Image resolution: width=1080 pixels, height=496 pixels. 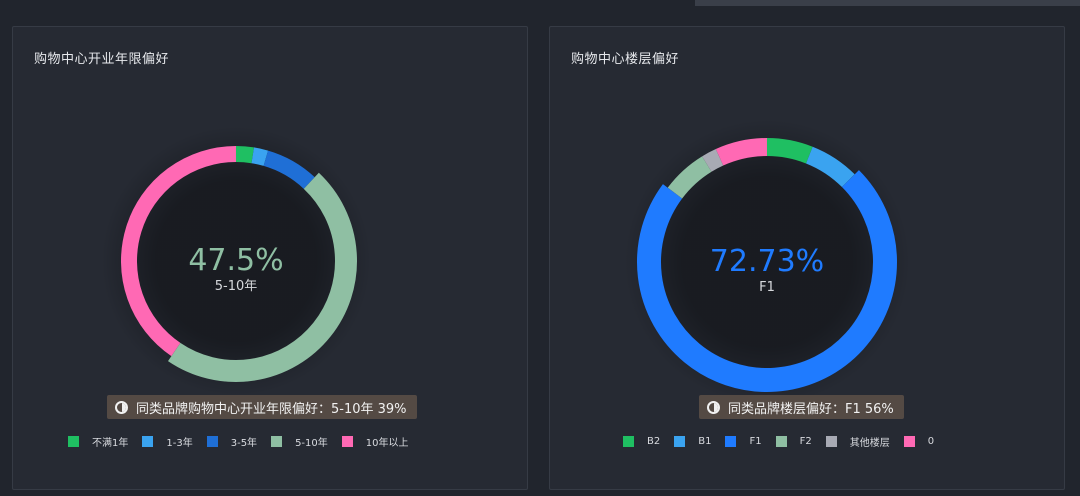 What do you see at coordinates (102, 59) in the screenshot?
I see `panel-title: 购物中心开业年限偏好` at bounding box center [102, 59].